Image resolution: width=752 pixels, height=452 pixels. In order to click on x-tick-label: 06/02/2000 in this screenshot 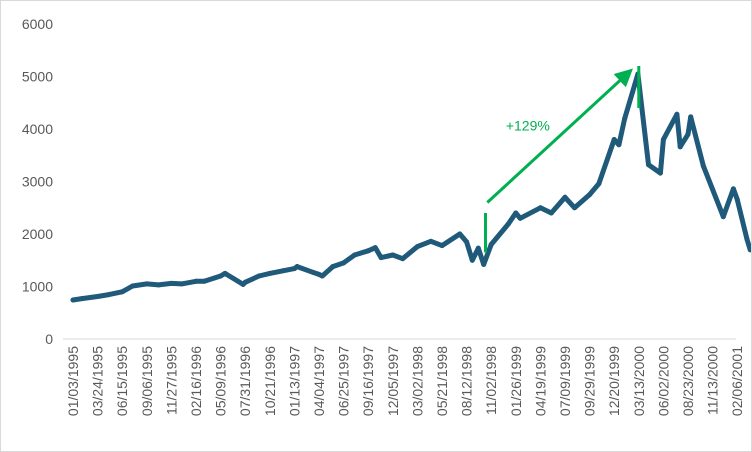, I will do `click(663, 381)`.